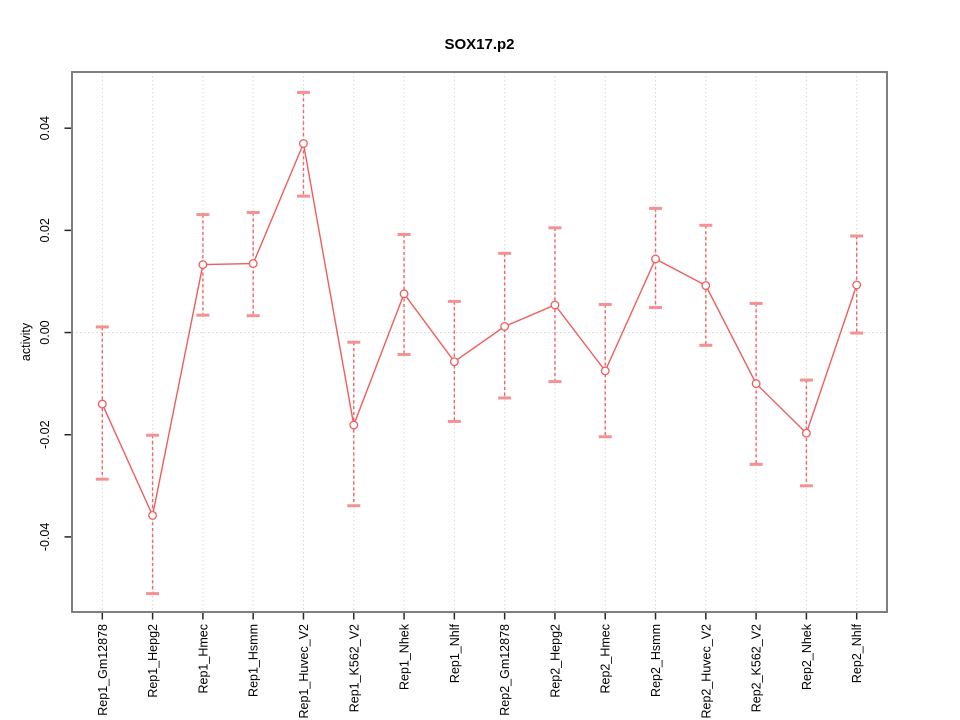 The width and height of the screenshot is (960, 720). I want to click on x-tick-label: Rep1_Hepg2, so click(153, 661).